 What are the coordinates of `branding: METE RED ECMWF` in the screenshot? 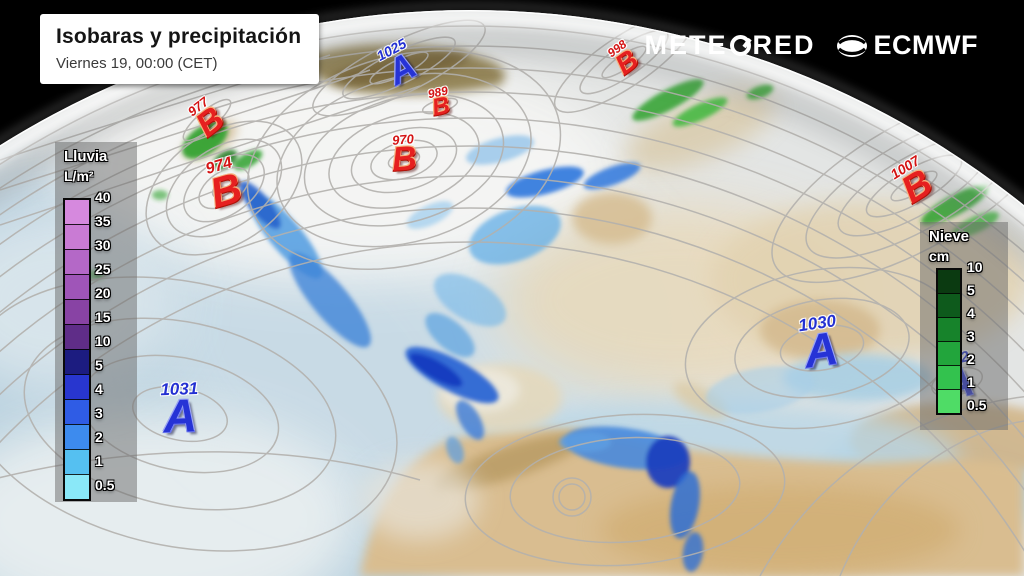 It's located at (811, 45).